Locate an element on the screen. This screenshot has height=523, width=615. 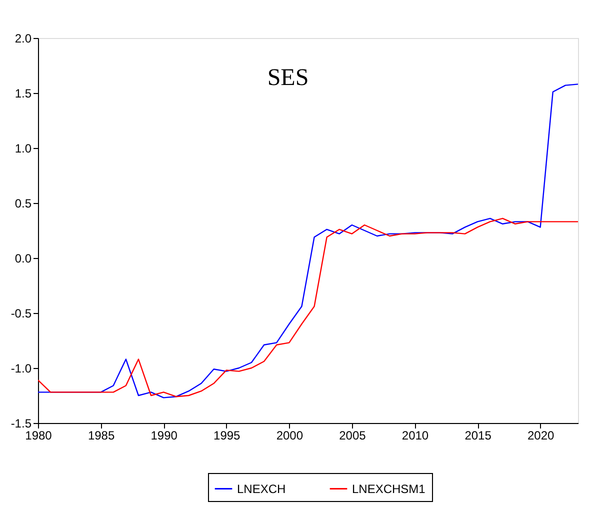
legend-label: LNEXCHSM1 is located at coordinates (389, 489).